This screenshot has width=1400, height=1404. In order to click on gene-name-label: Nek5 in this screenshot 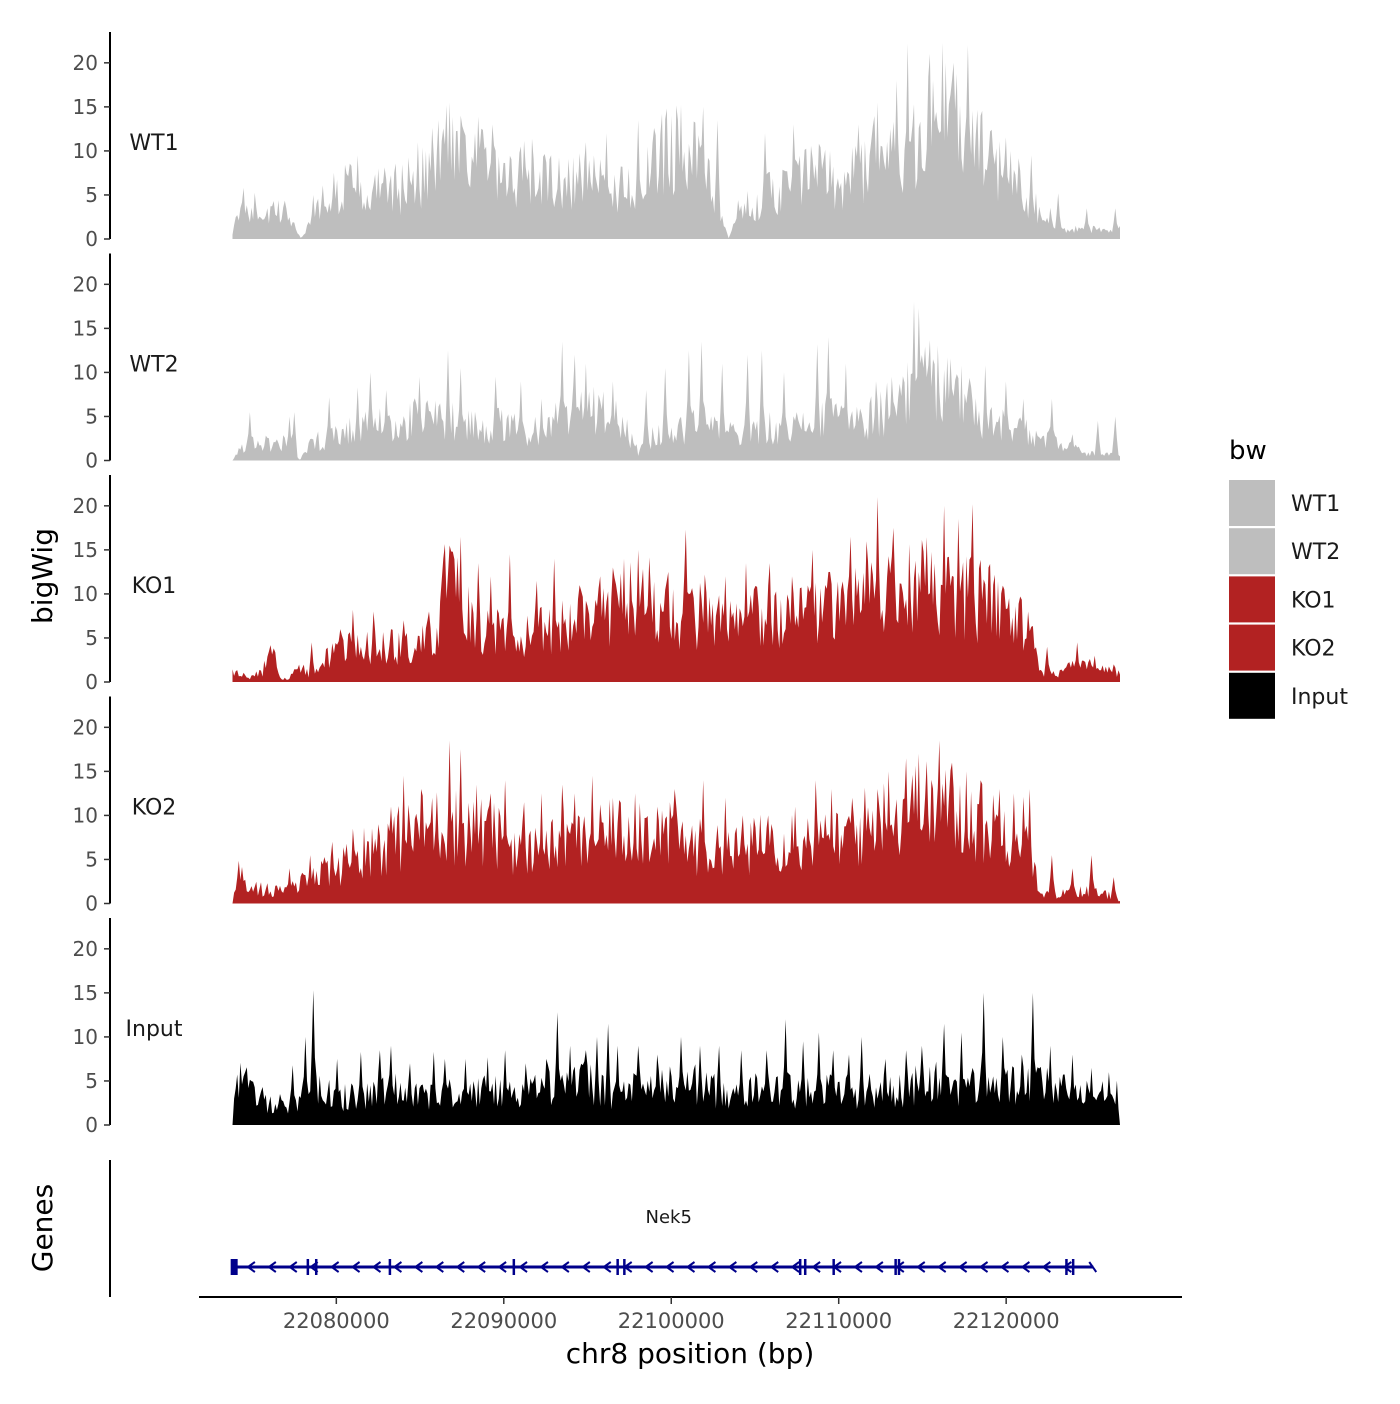, I will do `click(669, 1217)`.